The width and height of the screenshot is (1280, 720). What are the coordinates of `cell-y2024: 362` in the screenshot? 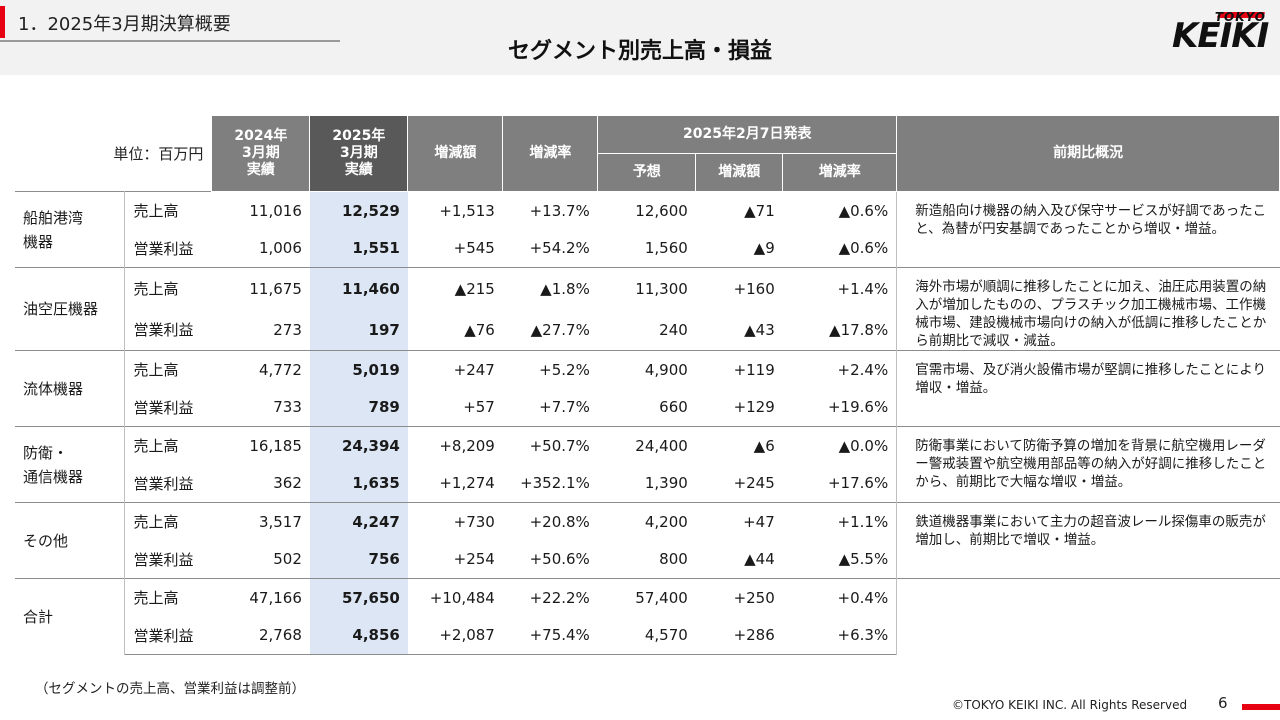 It's located at (260, 483).